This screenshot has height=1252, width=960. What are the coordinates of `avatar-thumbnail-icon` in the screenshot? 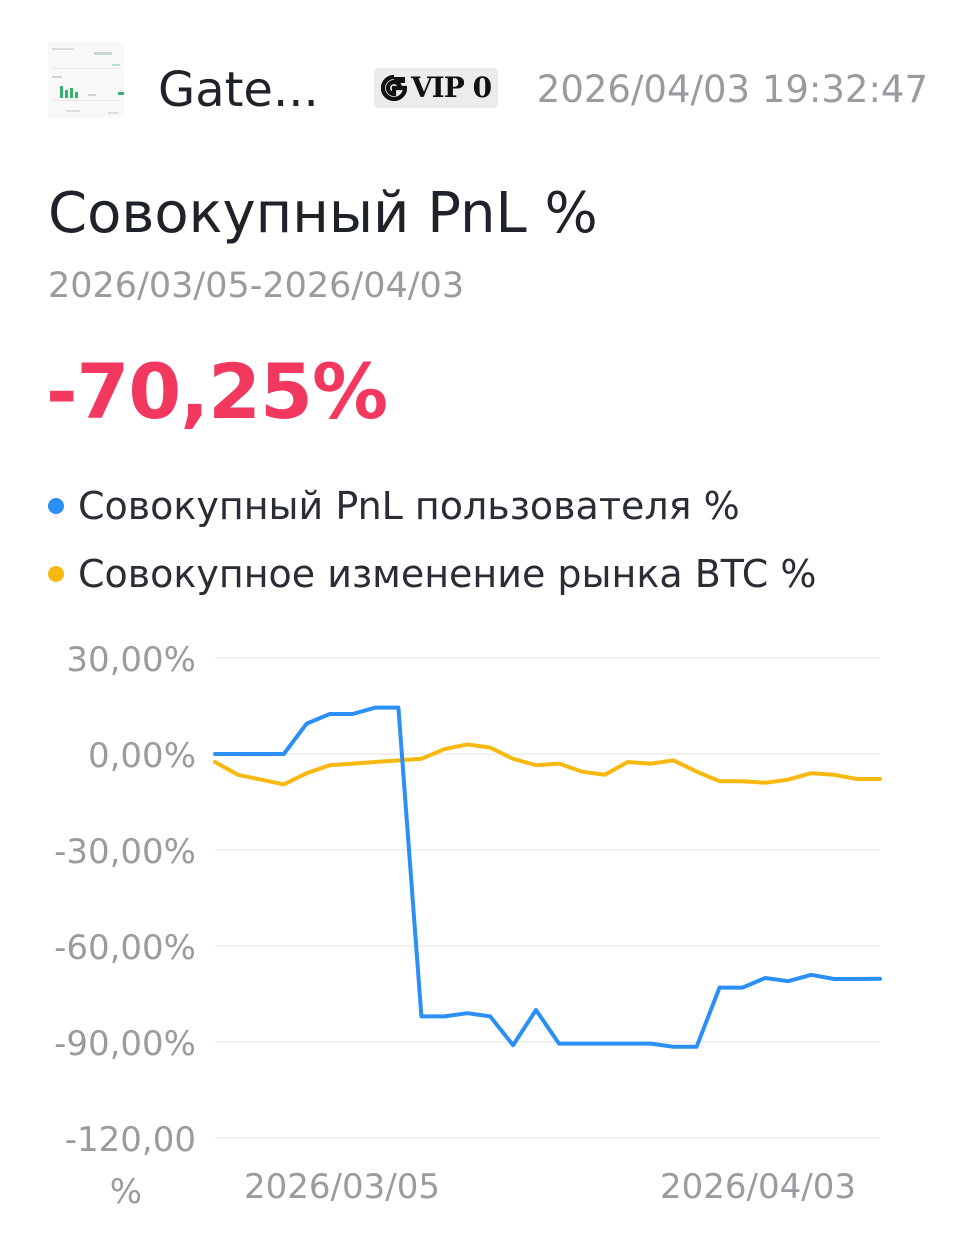 It's located at (86, 80).